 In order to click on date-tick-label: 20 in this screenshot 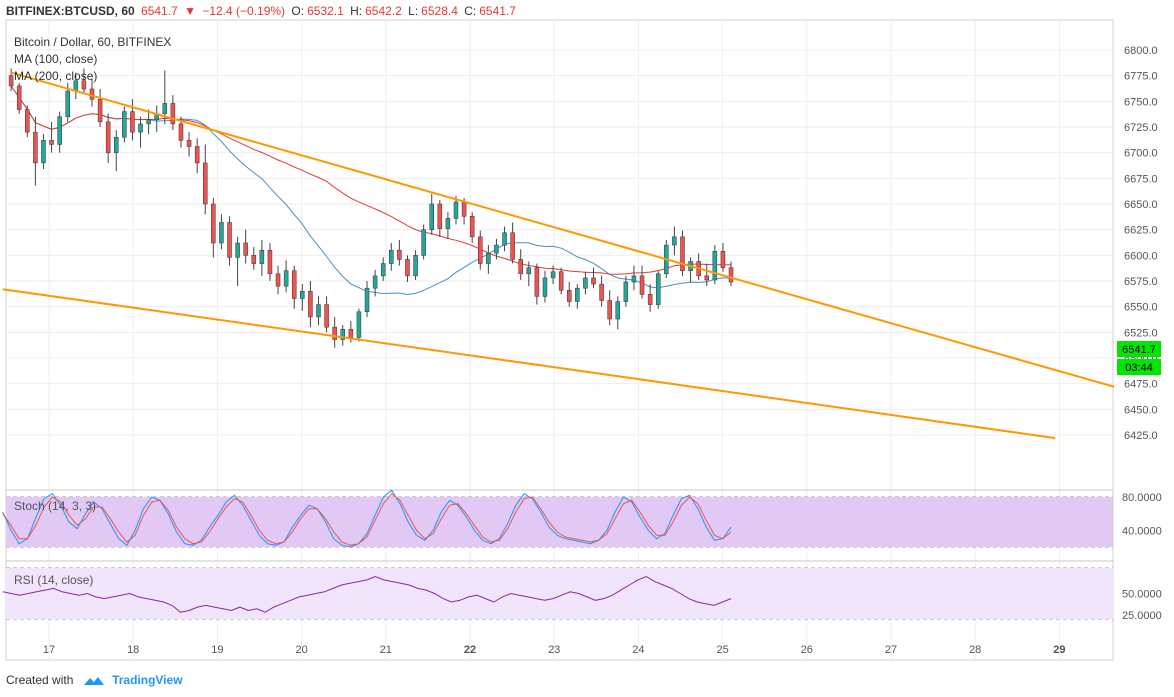, I will do `click(301, 650)`.